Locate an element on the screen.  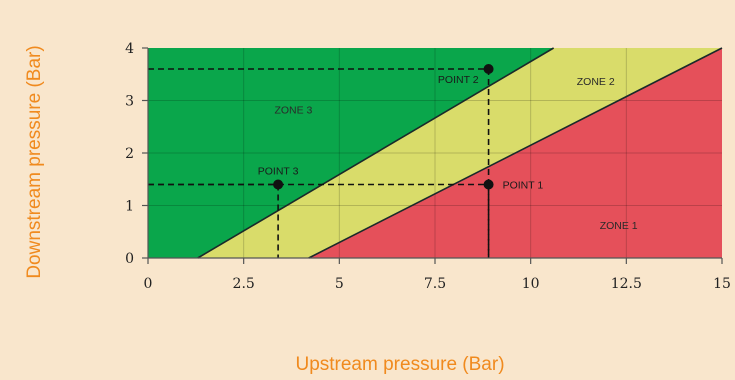
x-axis-title: Upstream pressure (Bar) is located at coordinates (399, 364).